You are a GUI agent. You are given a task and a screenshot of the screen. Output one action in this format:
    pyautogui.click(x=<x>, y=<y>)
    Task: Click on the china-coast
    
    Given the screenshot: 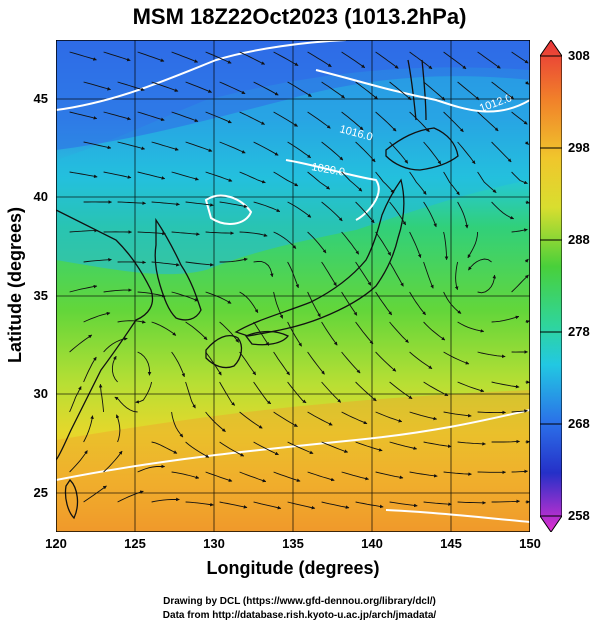 What is the action you would take?
    pyautogui.click(x=104, y=335)
    